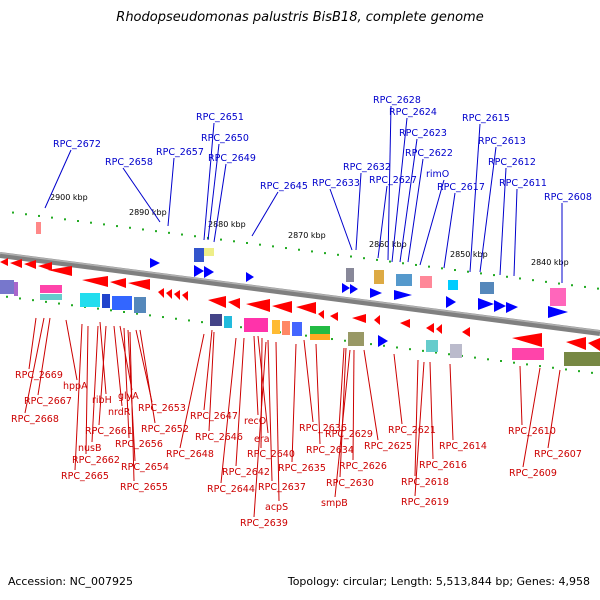 This screenshot has height=600, width=600. Describe the element at coordinates (227, 224) in the screenshot. I see `tick-label: 2880 kbp` at that location.